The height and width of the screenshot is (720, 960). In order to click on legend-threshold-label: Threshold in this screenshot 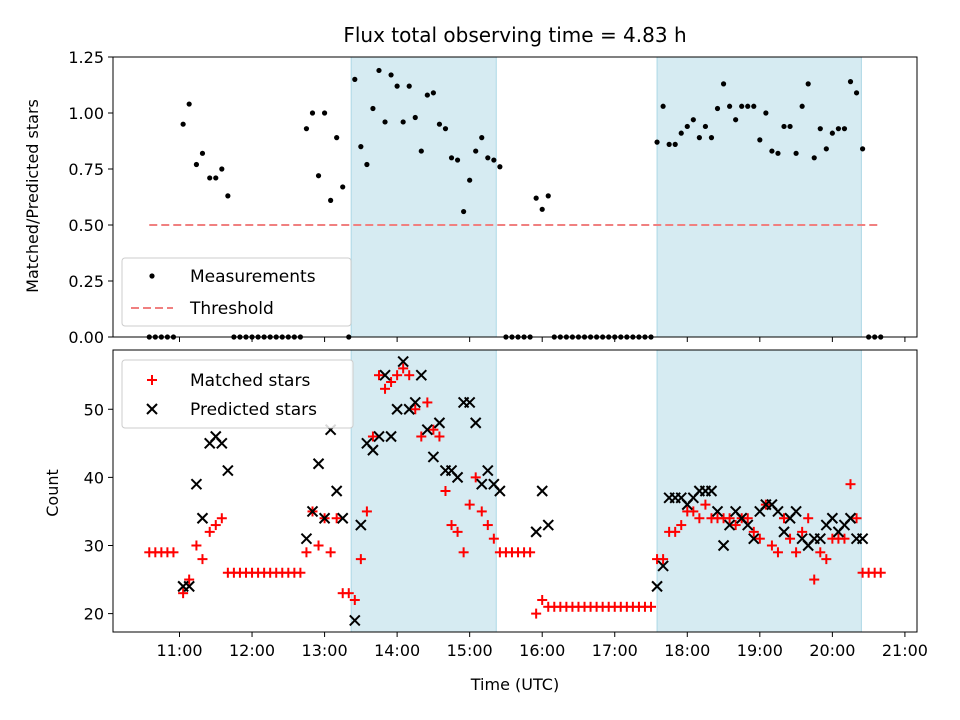, I will do `click(231, 309)`.